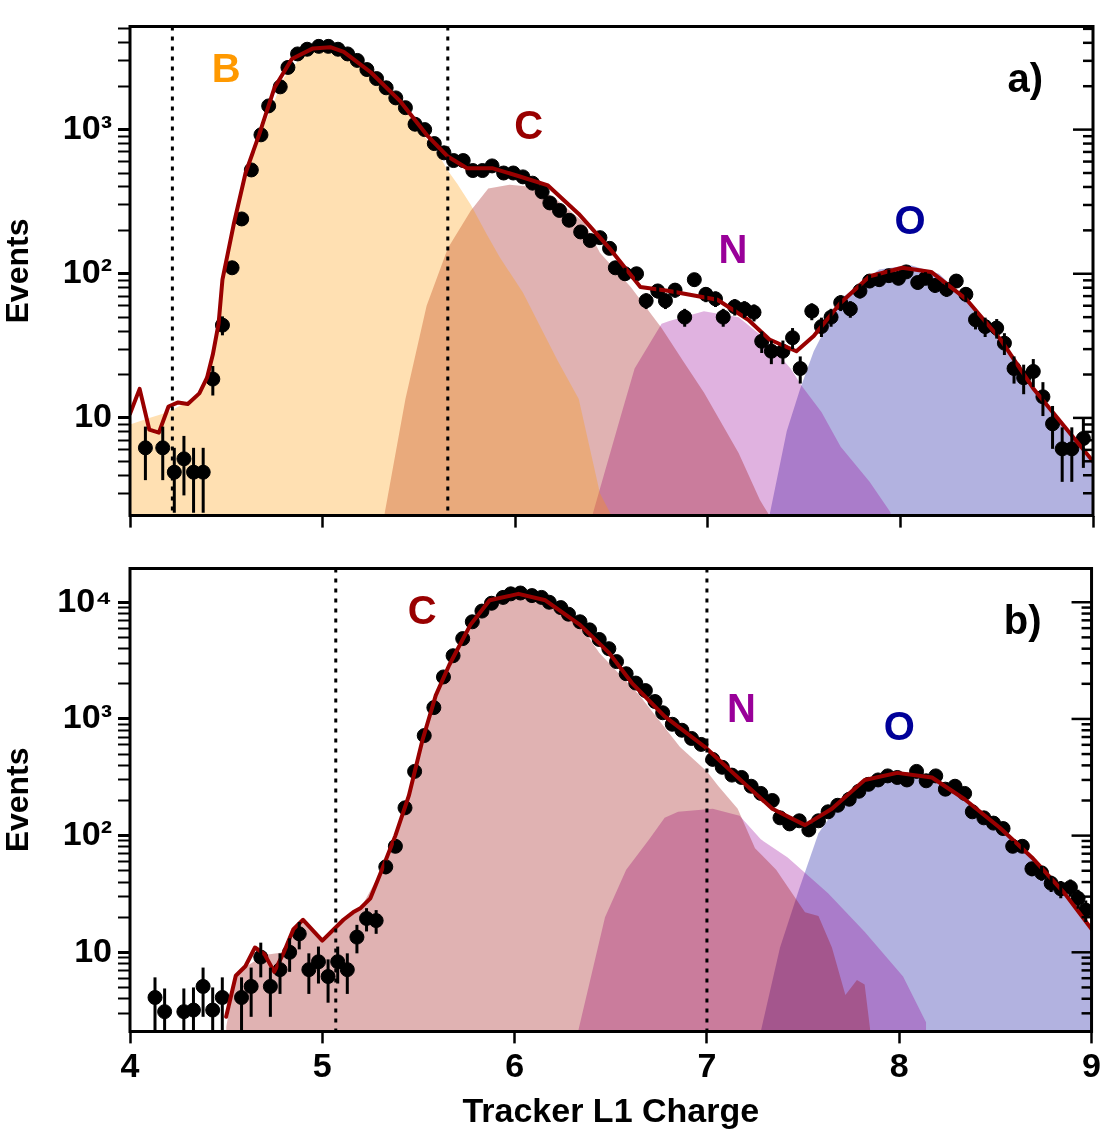  I want to click on x-tick-label: 8, so click(899, 1065).